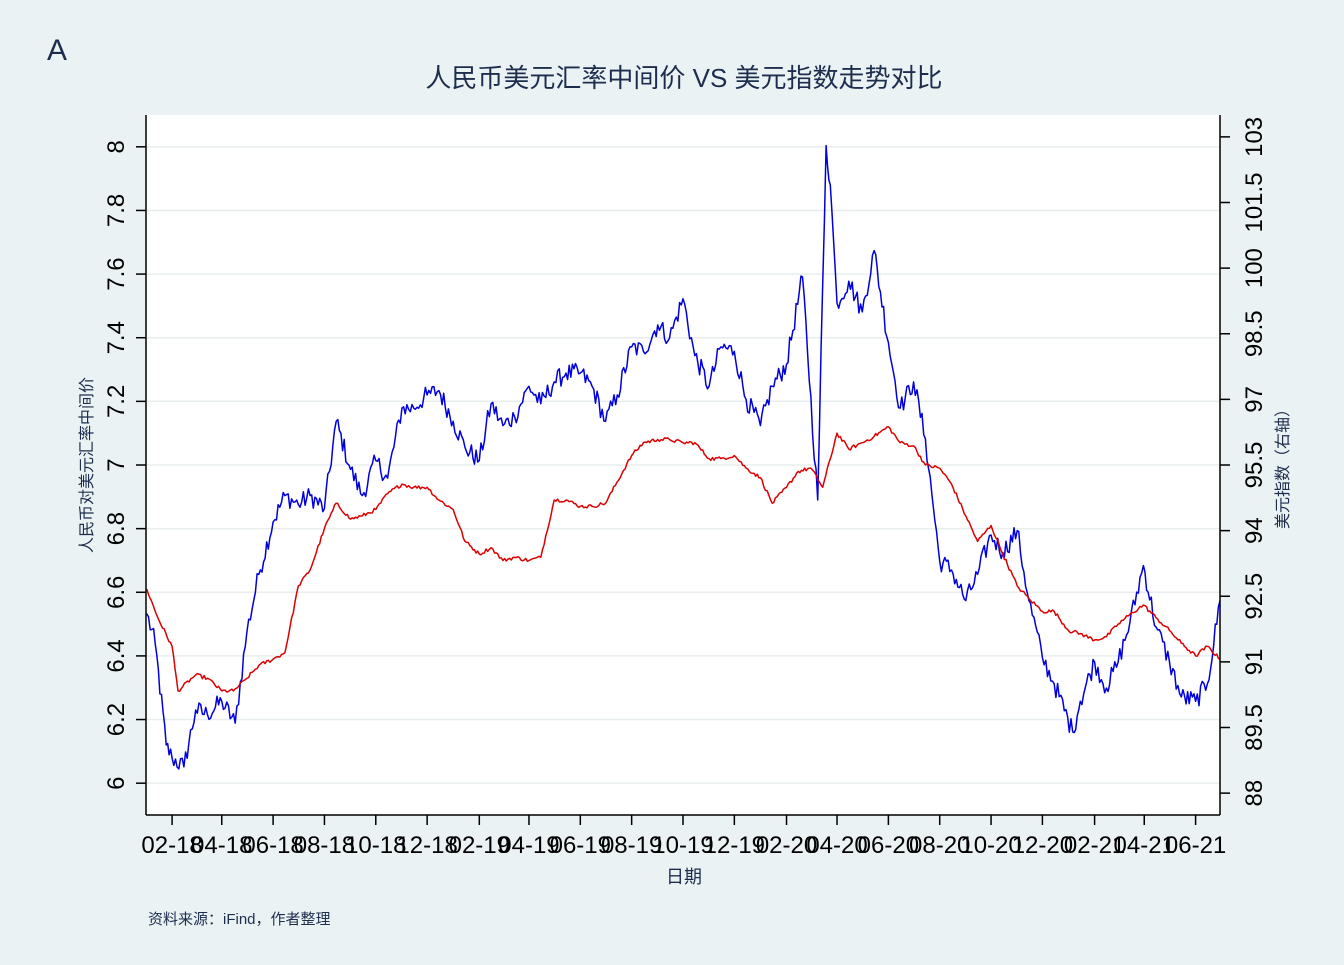 This screenshot has width=1344, height=965. Describe the element at coordinates (479, 845) in the screenshot. I see `x-tick-label: 02-19` at that location.